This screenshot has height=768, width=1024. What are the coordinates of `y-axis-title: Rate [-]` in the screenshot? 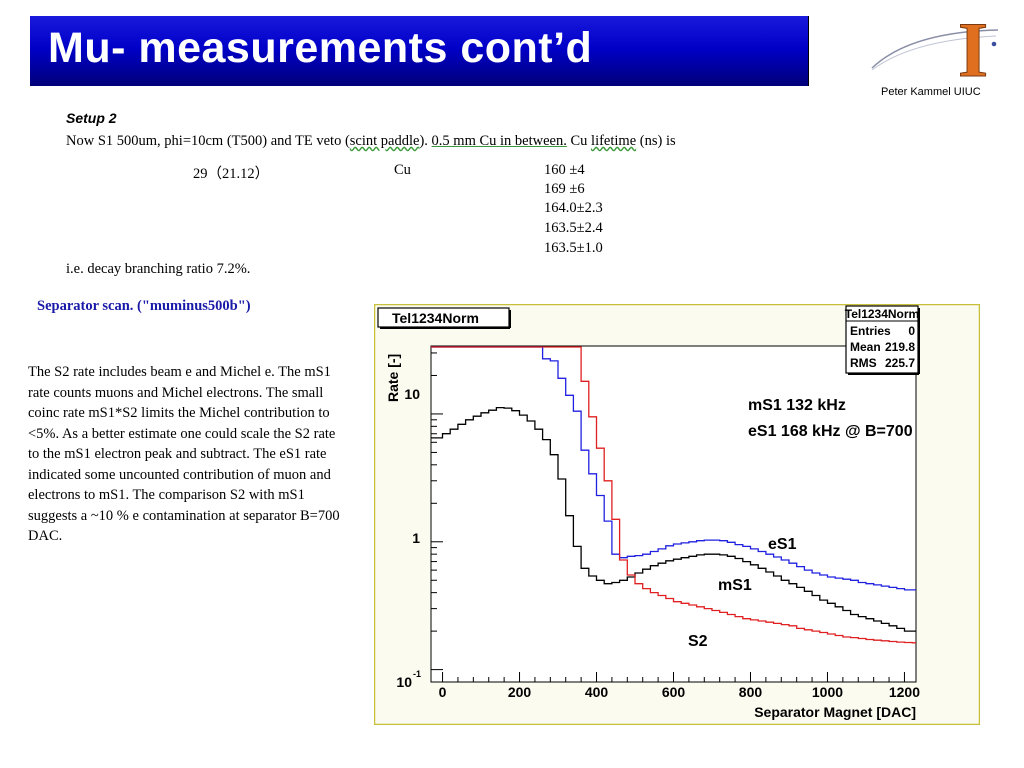 It's located at (393, 378).